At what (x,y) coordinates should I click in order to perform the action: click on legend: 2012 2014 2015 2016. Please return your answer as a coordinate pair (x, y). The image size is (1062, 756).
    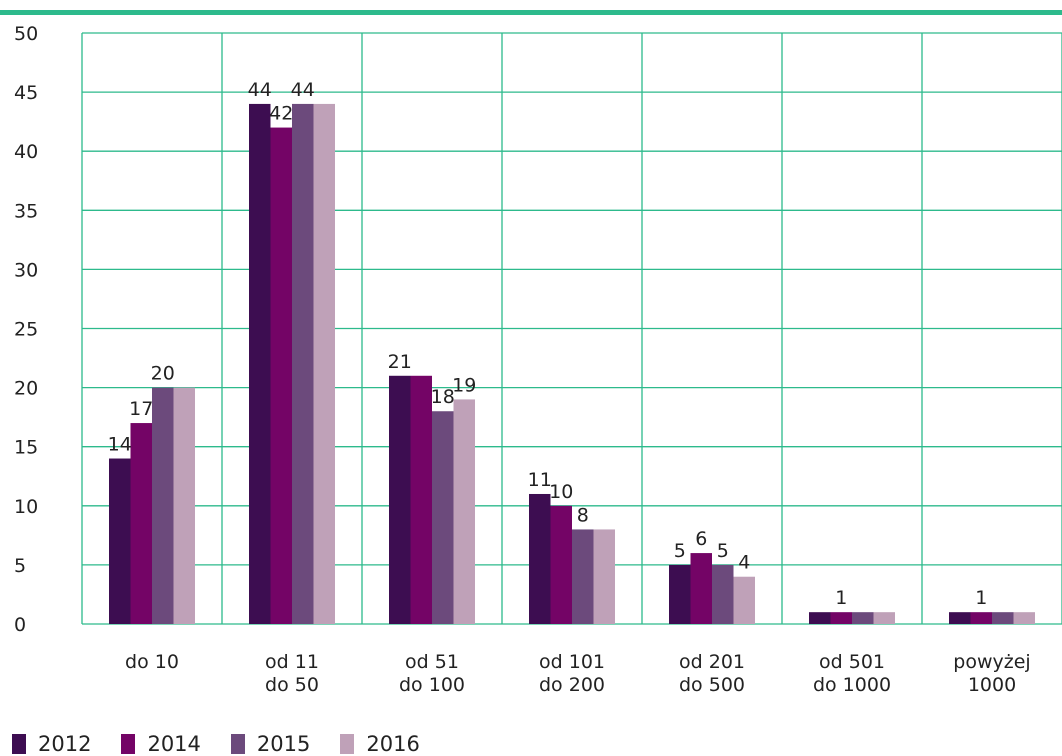
    Looking at the image, I should click on (231, 744).